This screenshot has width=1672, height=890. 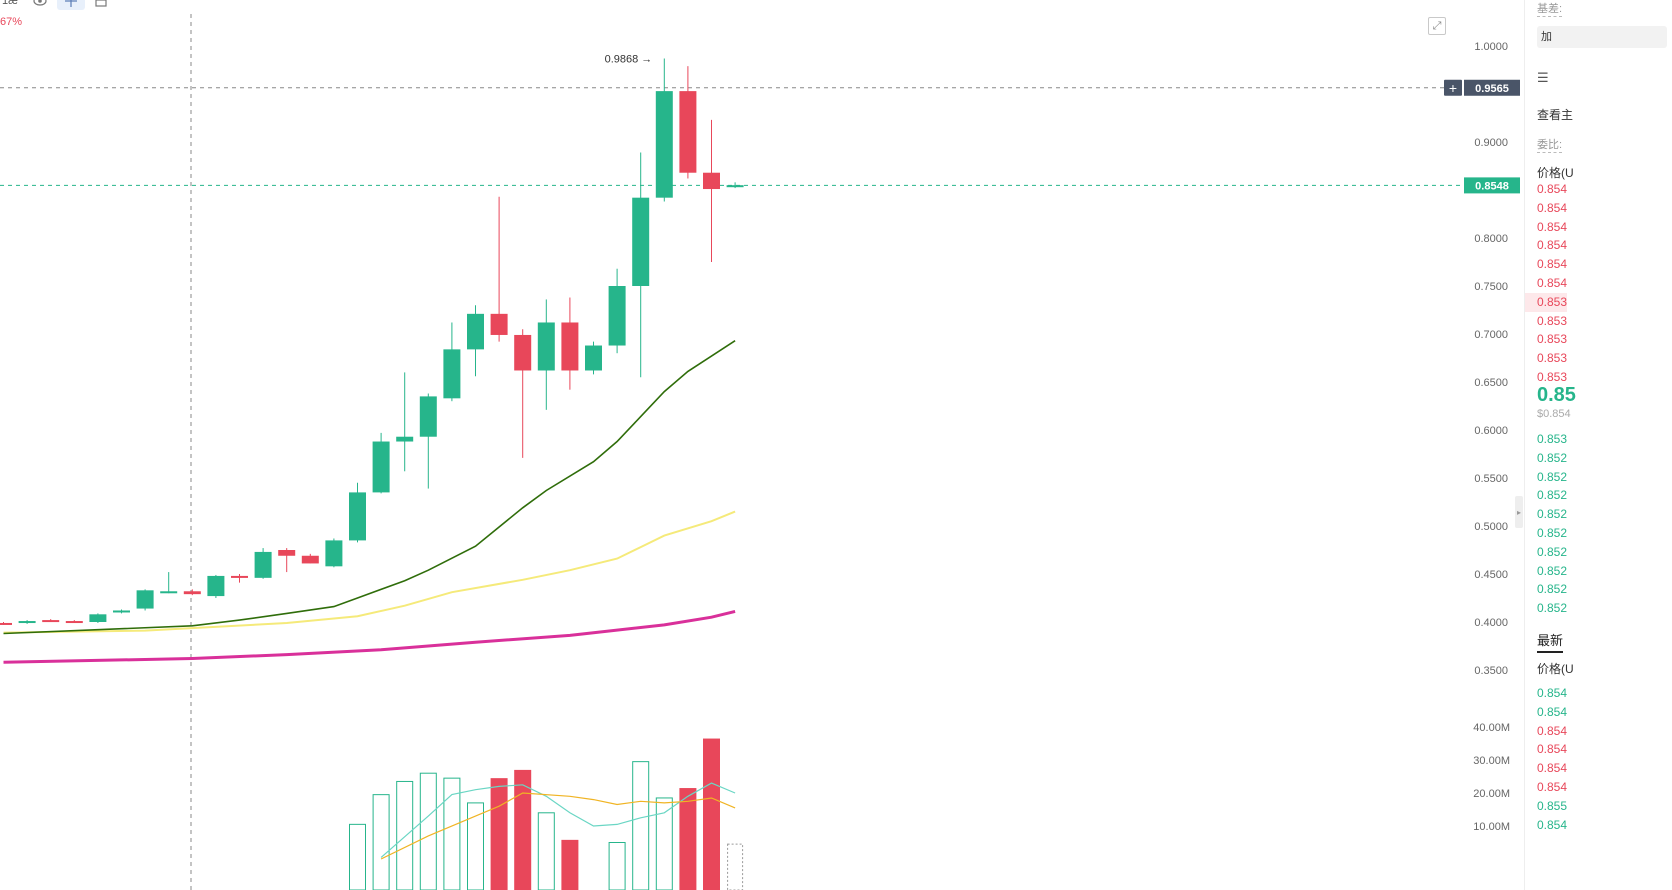 I want to click on layout-icon, so click(x=101, y=5).